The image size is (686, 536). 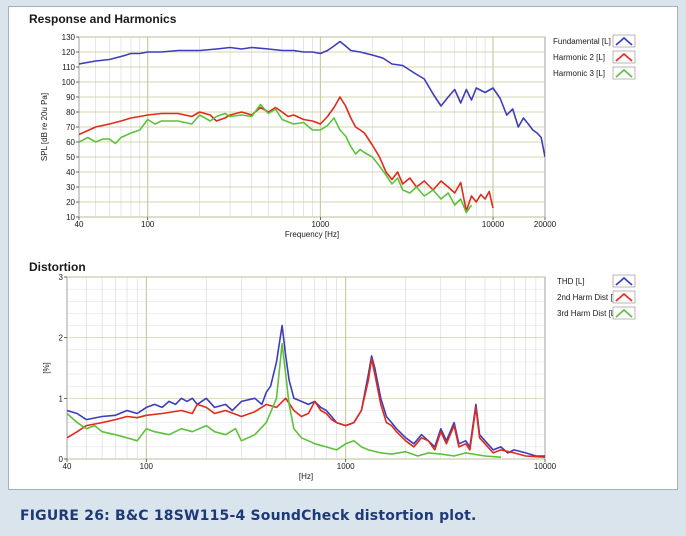 I want to click on dist-legend-label-3rd-harm-dist-l: 3rd Harm Dist [L], so click(x=587, y=313).